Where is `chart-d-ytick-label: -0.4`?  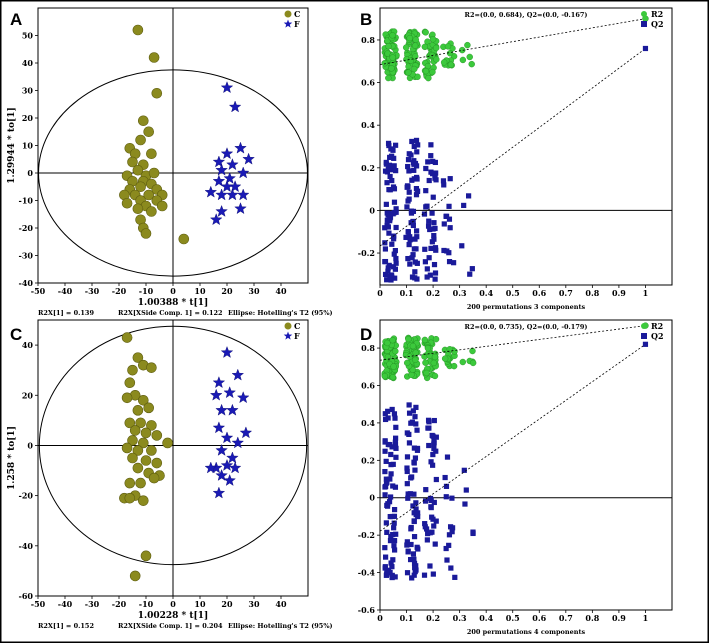 chart-d-ytick-label: -0.4 is located at coordinates (367, 573).